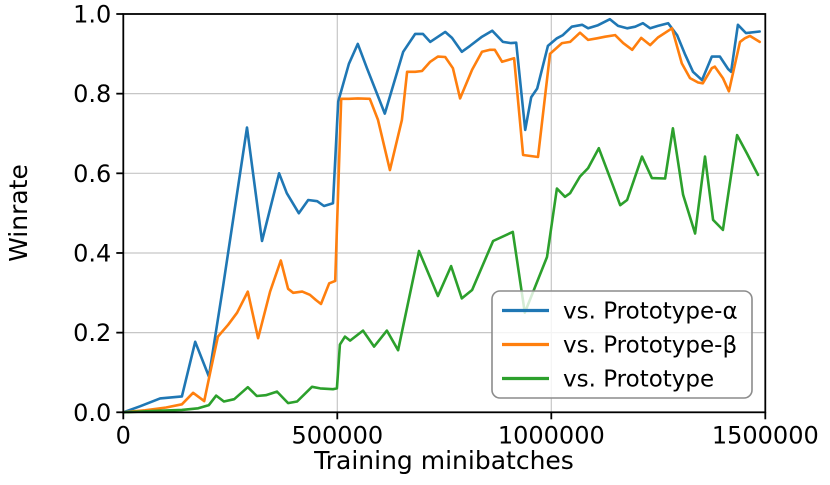  Describe the element at coordinates (638, 380) in the screenshot. I see `legend-entry-label: vs. Prototype` at that location.